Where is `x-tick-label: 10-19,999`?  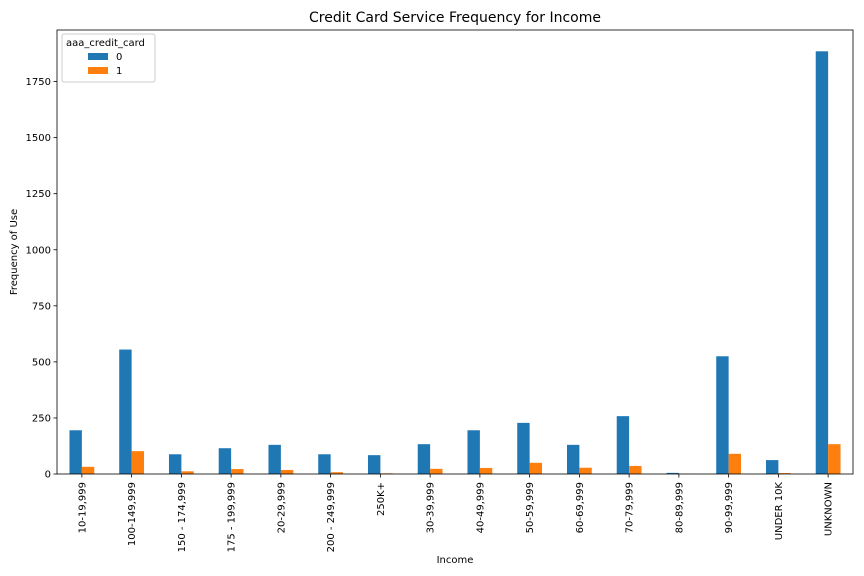
x-tick-label: 10-19,999 is located at coordinates (82, 507).